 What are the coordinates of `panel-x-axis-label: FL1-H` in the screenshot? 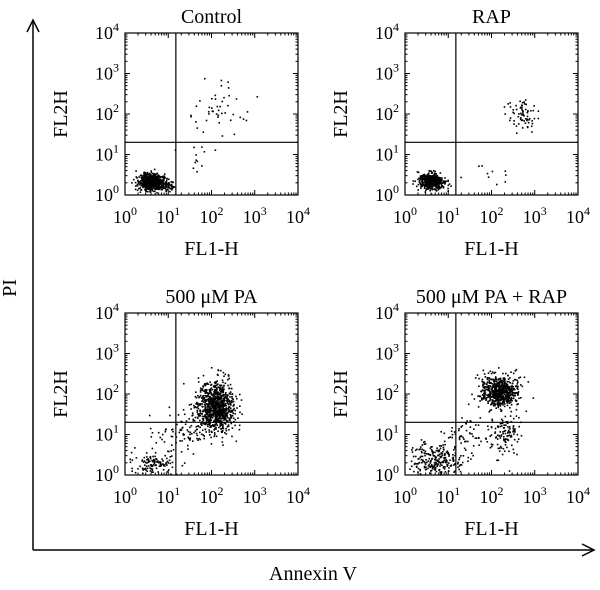 It's located at (211, 249).